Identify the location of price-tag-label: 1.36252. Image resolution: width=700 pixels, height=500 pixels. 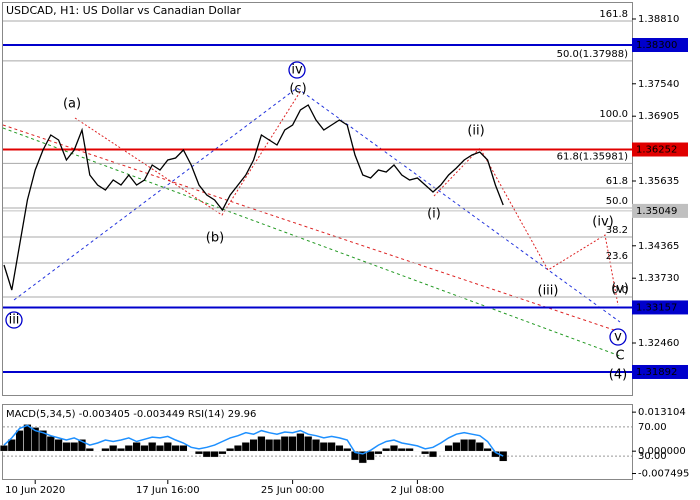
(656, 150).